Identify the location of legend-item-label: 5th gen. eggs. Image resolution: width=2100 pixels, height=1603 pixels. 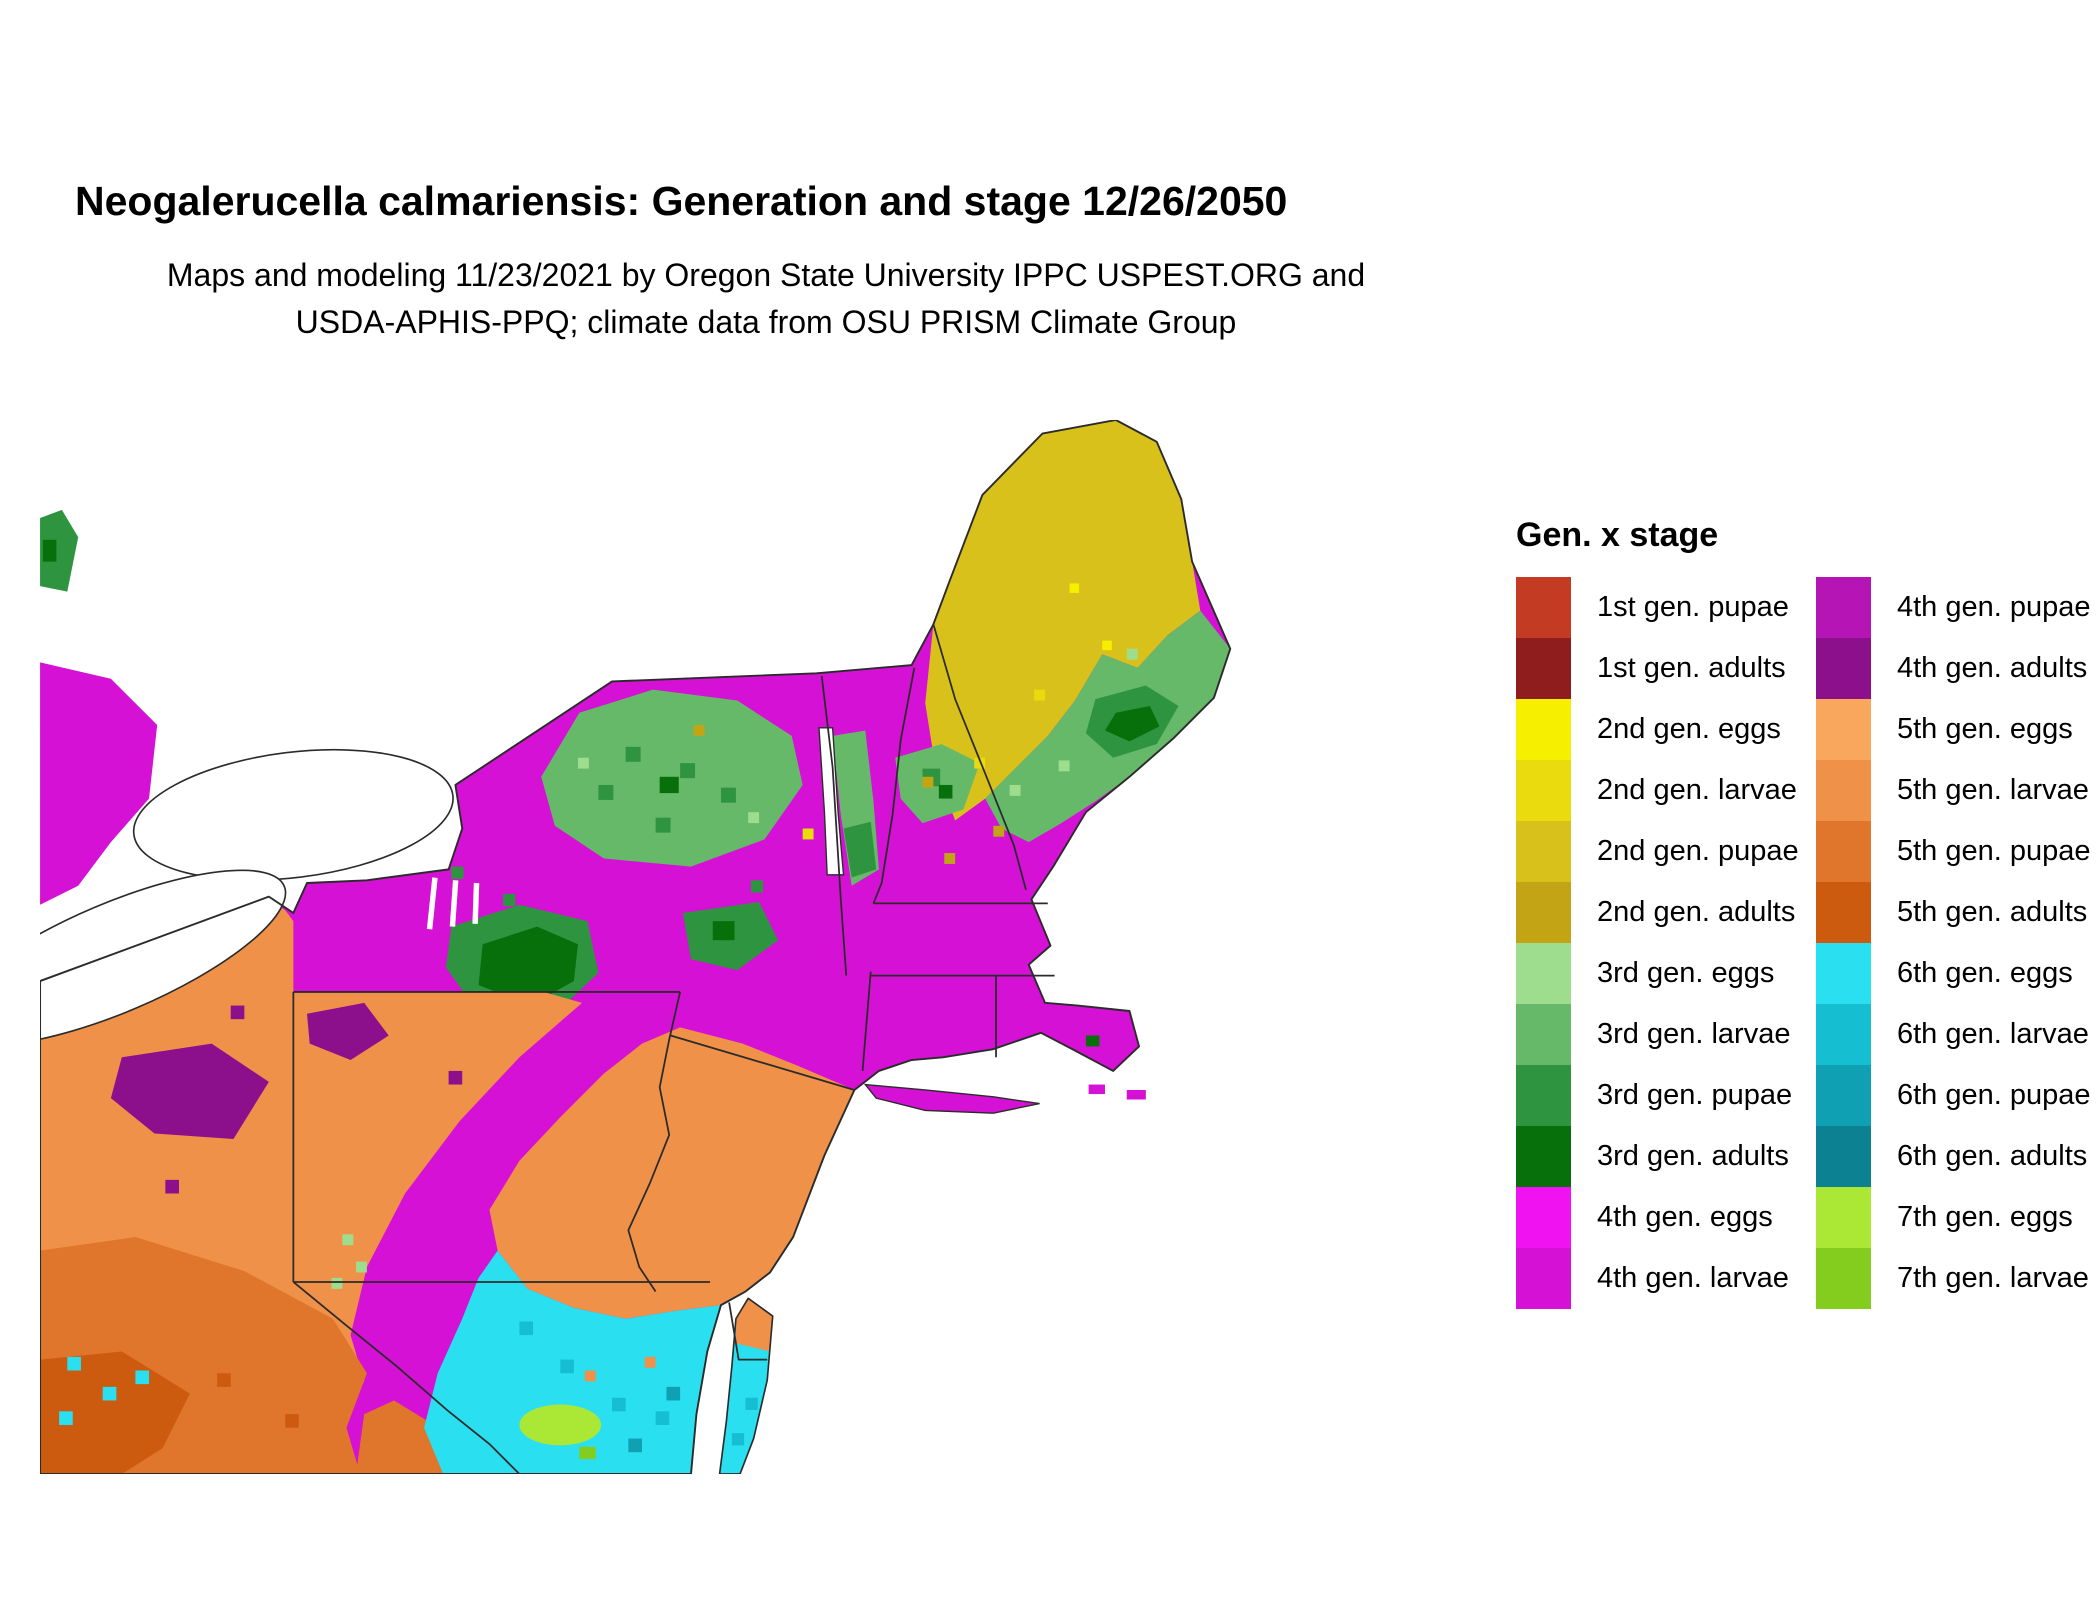
(1985, 729).